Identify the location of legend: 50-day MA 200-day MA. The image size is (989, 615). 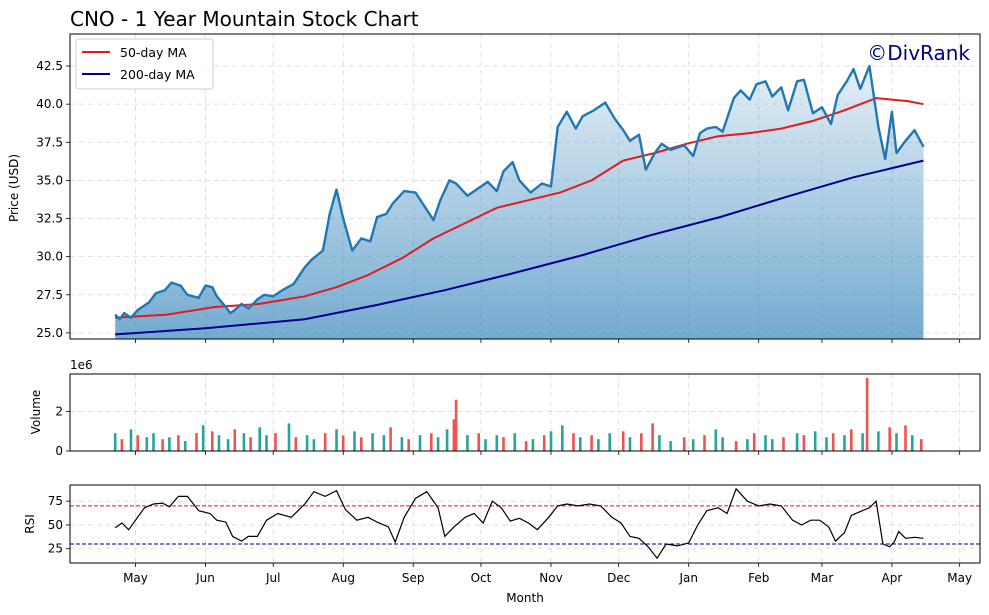
(144, 64).